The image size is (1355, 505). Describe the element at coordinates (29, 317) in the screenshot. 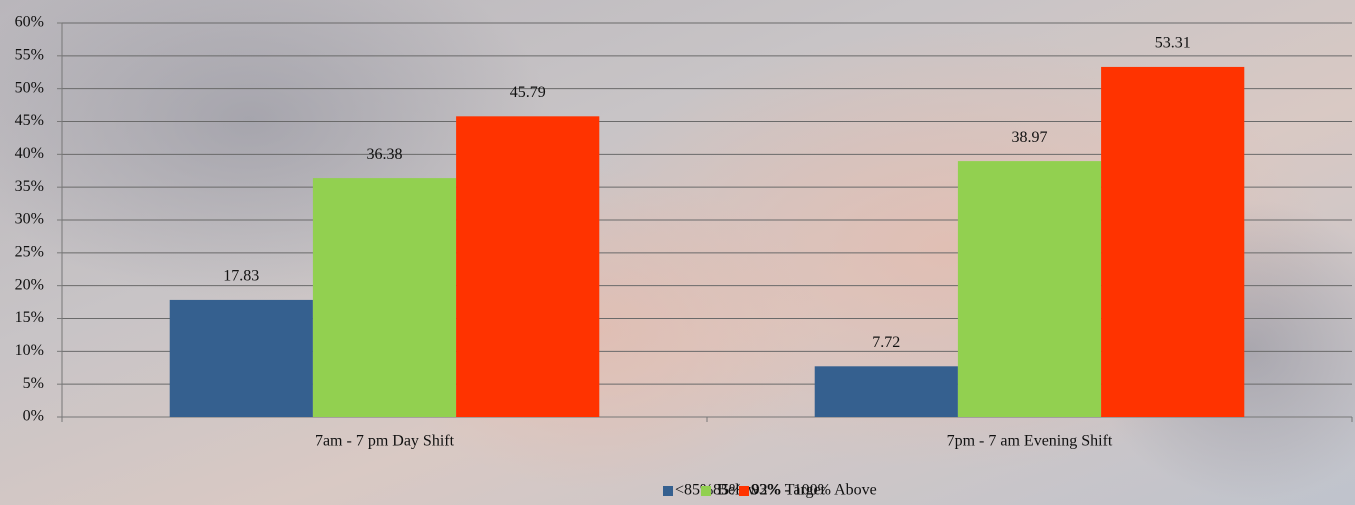

I see `y-tick-label: 15%` at that location.